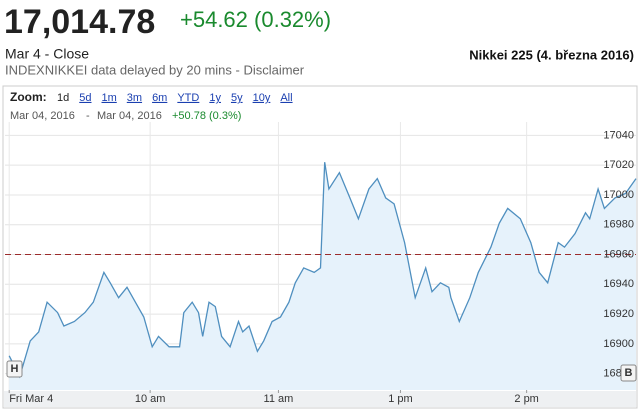  I want to click on y-tick-label: 16920, so click(618, 314).